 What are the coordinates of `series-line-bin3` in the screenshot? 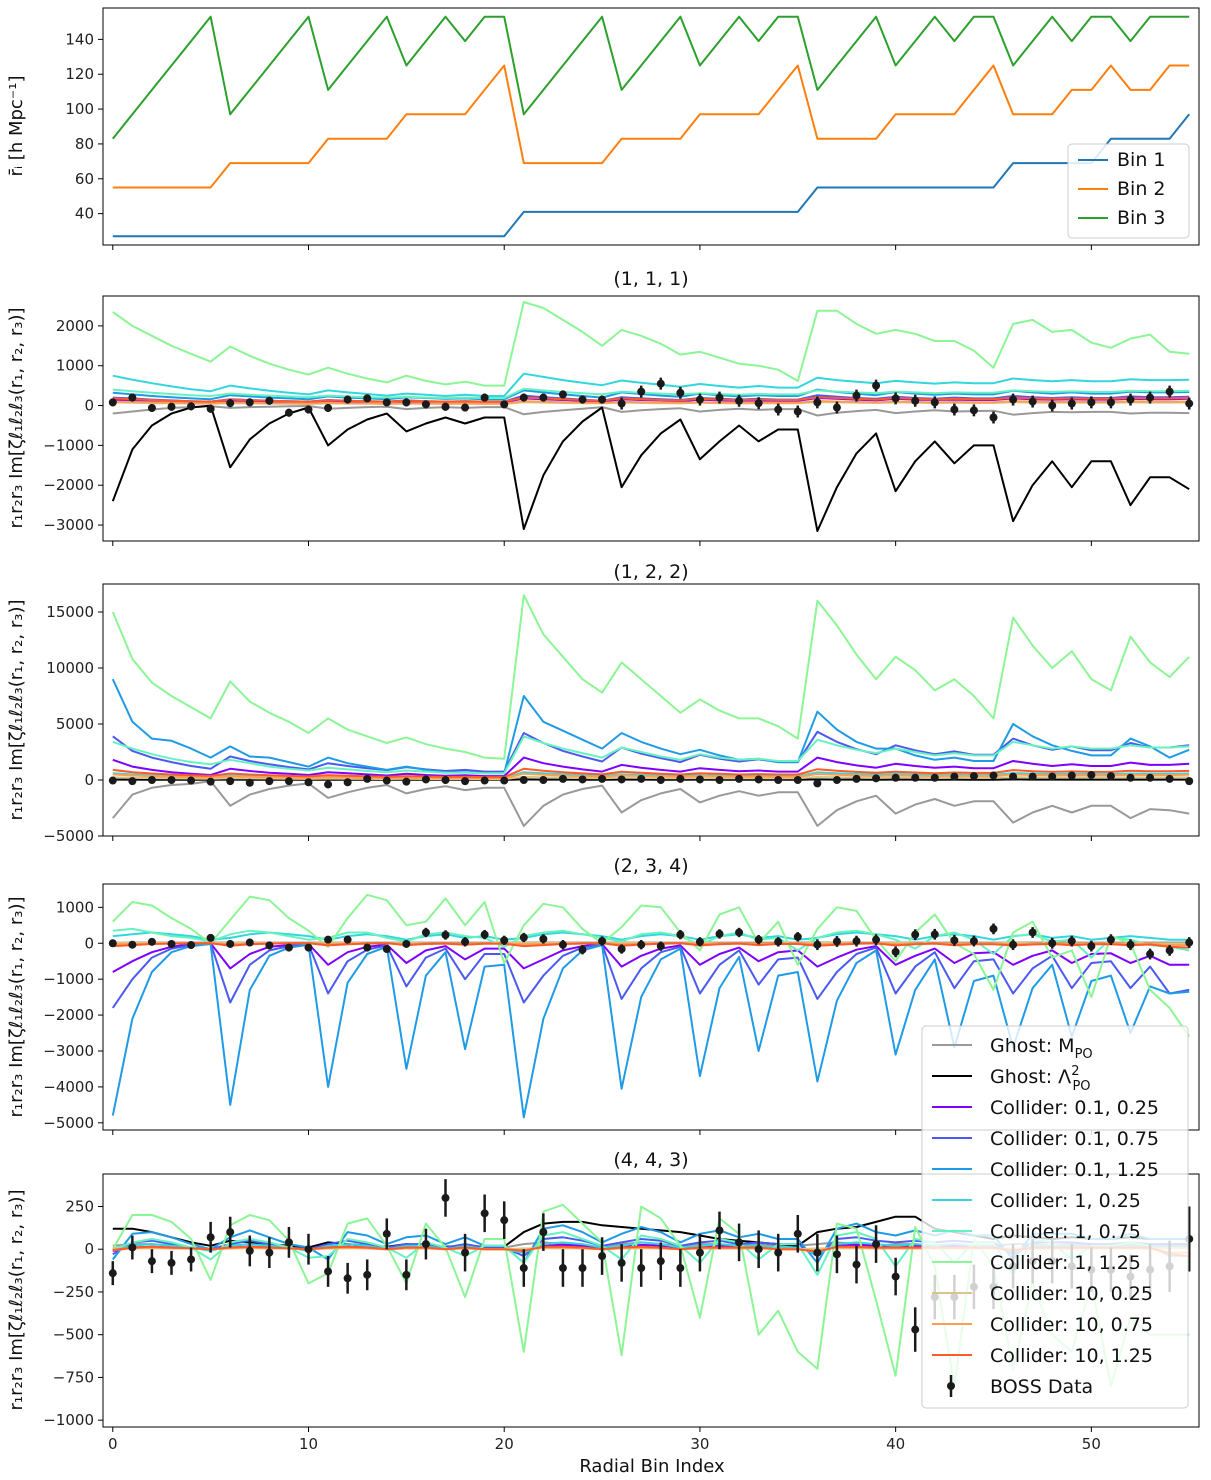 It's located at (651, 77).